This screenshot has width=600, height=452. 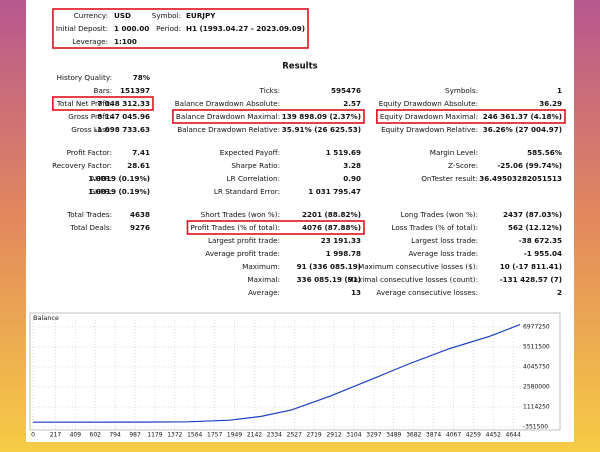 What do you see at coordinates (135, 435) in the screenshot?
I see `x-tick-label: 987` at bounding box center [135, 435].